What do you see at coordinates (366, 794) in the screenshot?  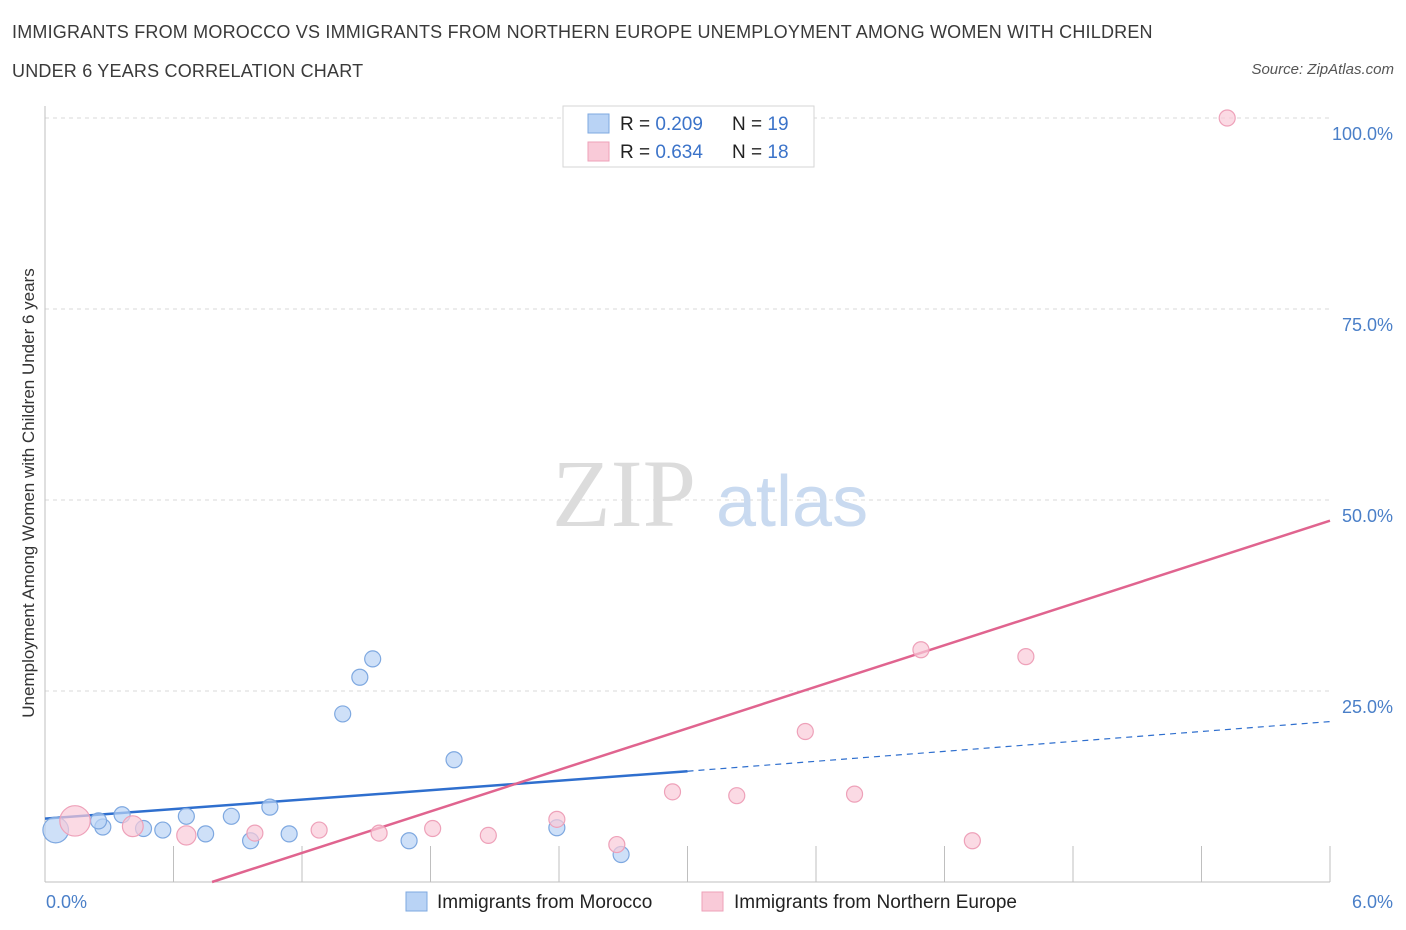 I see `trend-line-morocco` at bounding box center [366, 794].